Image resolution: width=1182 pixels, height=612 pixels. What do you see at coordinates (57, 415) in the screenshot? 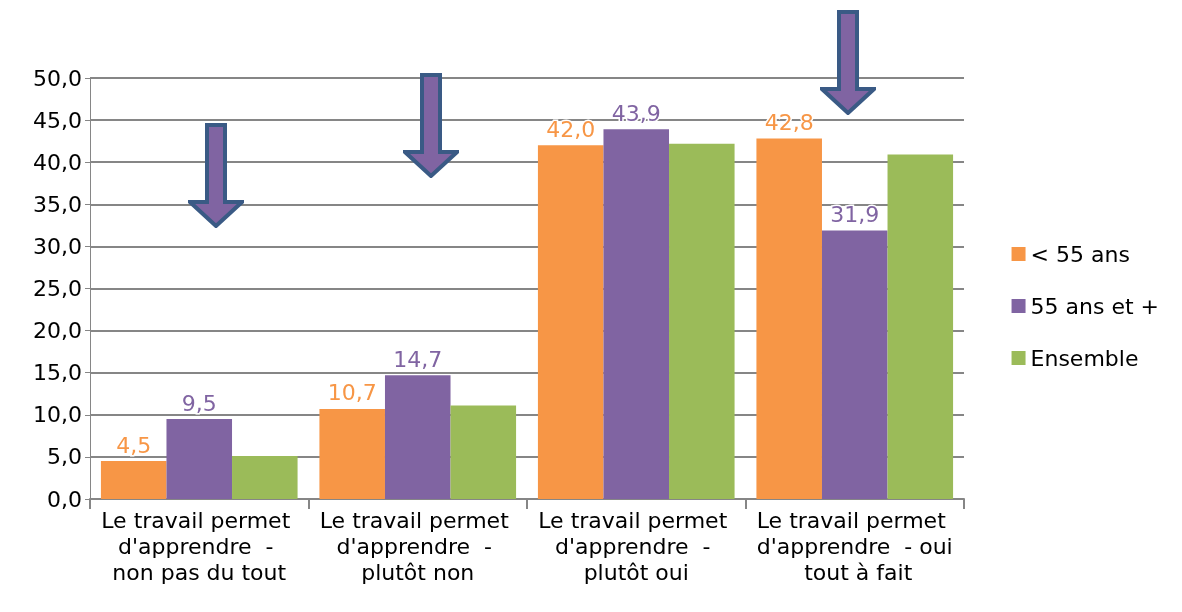
I see `y-tick-label: 10,0` at bounding box center [57, 415].